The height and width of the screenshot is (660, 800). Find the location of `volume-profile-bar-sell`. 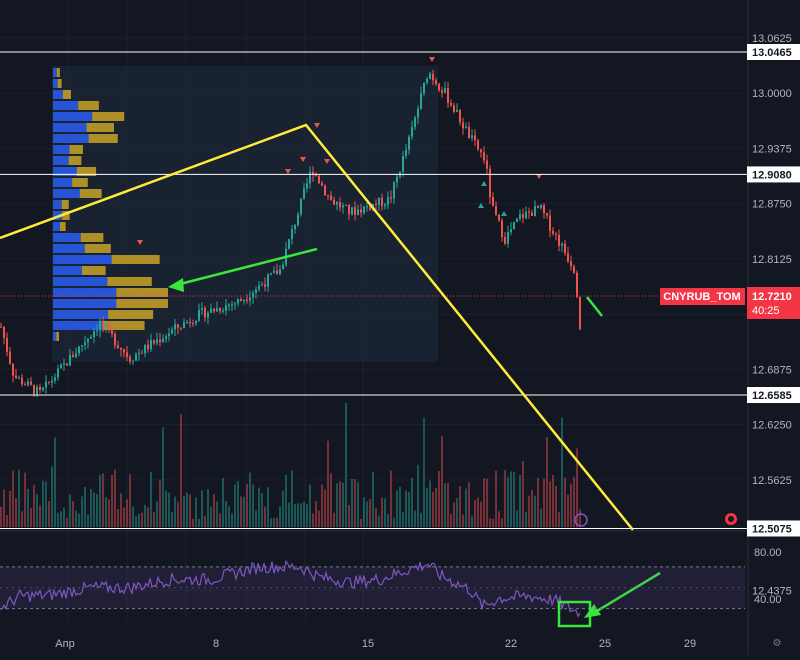

volume-profile-bar-sell is located at coordinates (75, 160).